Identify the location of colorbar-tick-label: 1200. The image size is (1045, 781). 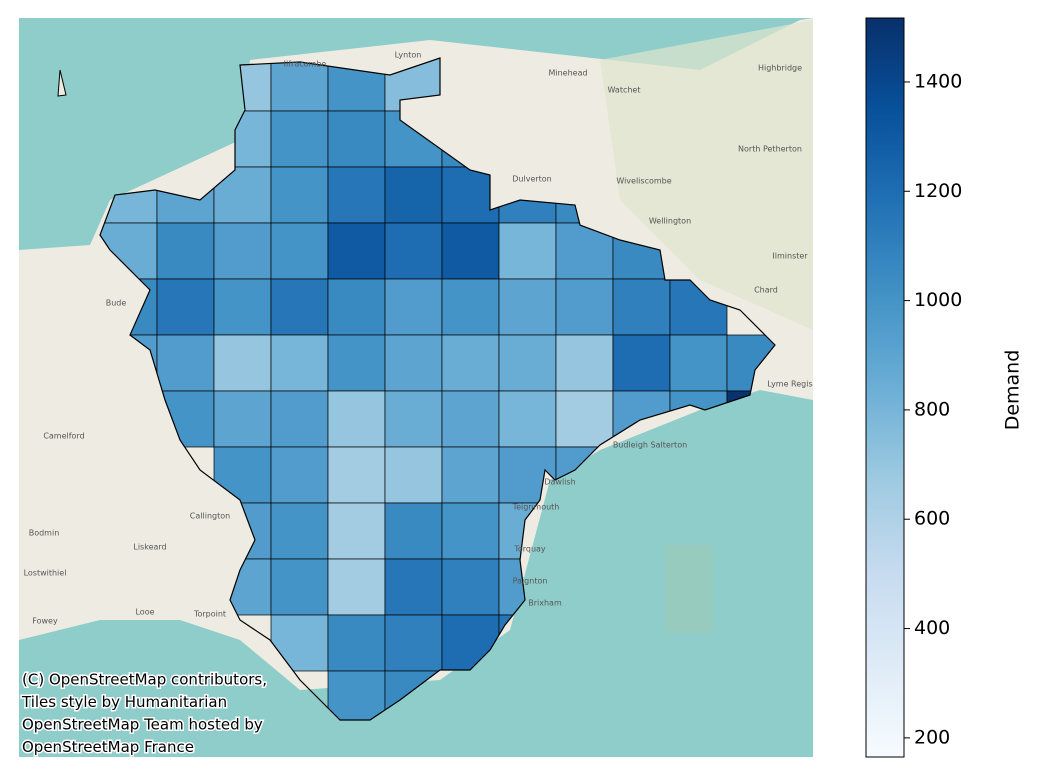
(938, 191).